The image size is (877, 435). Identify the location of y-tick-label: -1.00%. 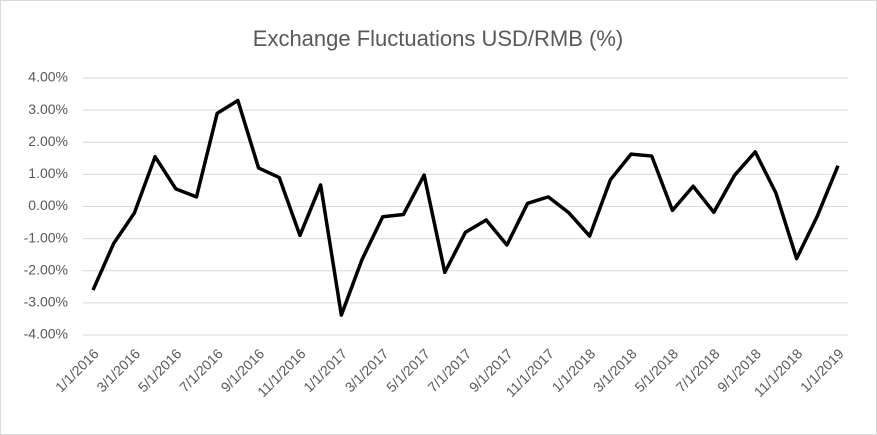
(46, 237).